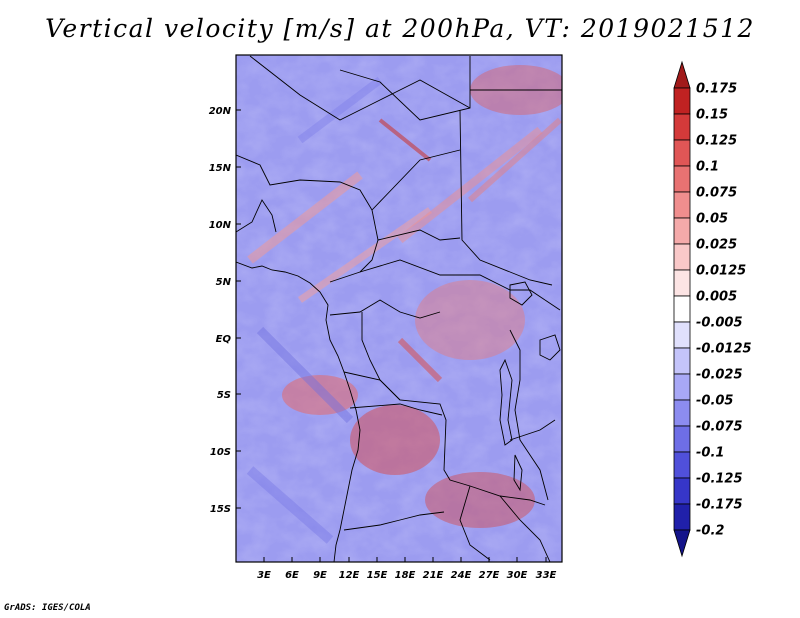 This screenshot has width=800, height=618. Describe the element at coordinates (320, 575) in the screenshot. I see `lon-label: 9E` at that location.